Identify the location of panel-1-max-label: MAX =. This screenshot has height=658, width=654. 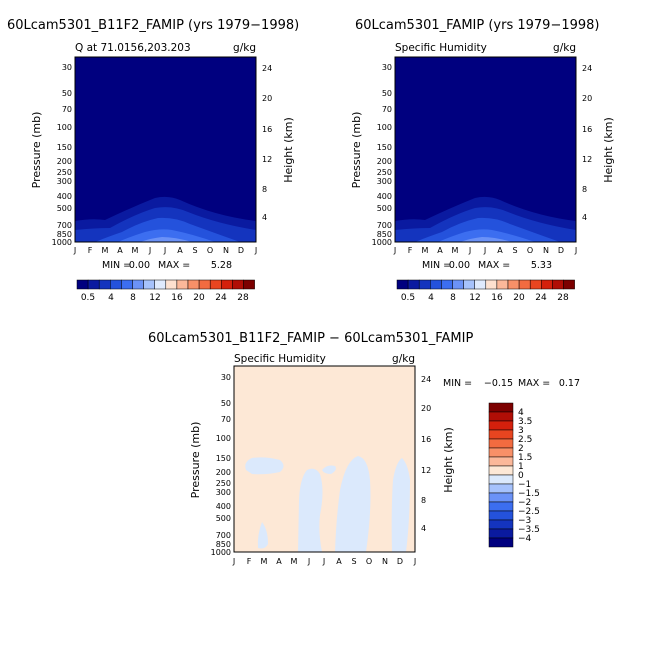
(174, 265).